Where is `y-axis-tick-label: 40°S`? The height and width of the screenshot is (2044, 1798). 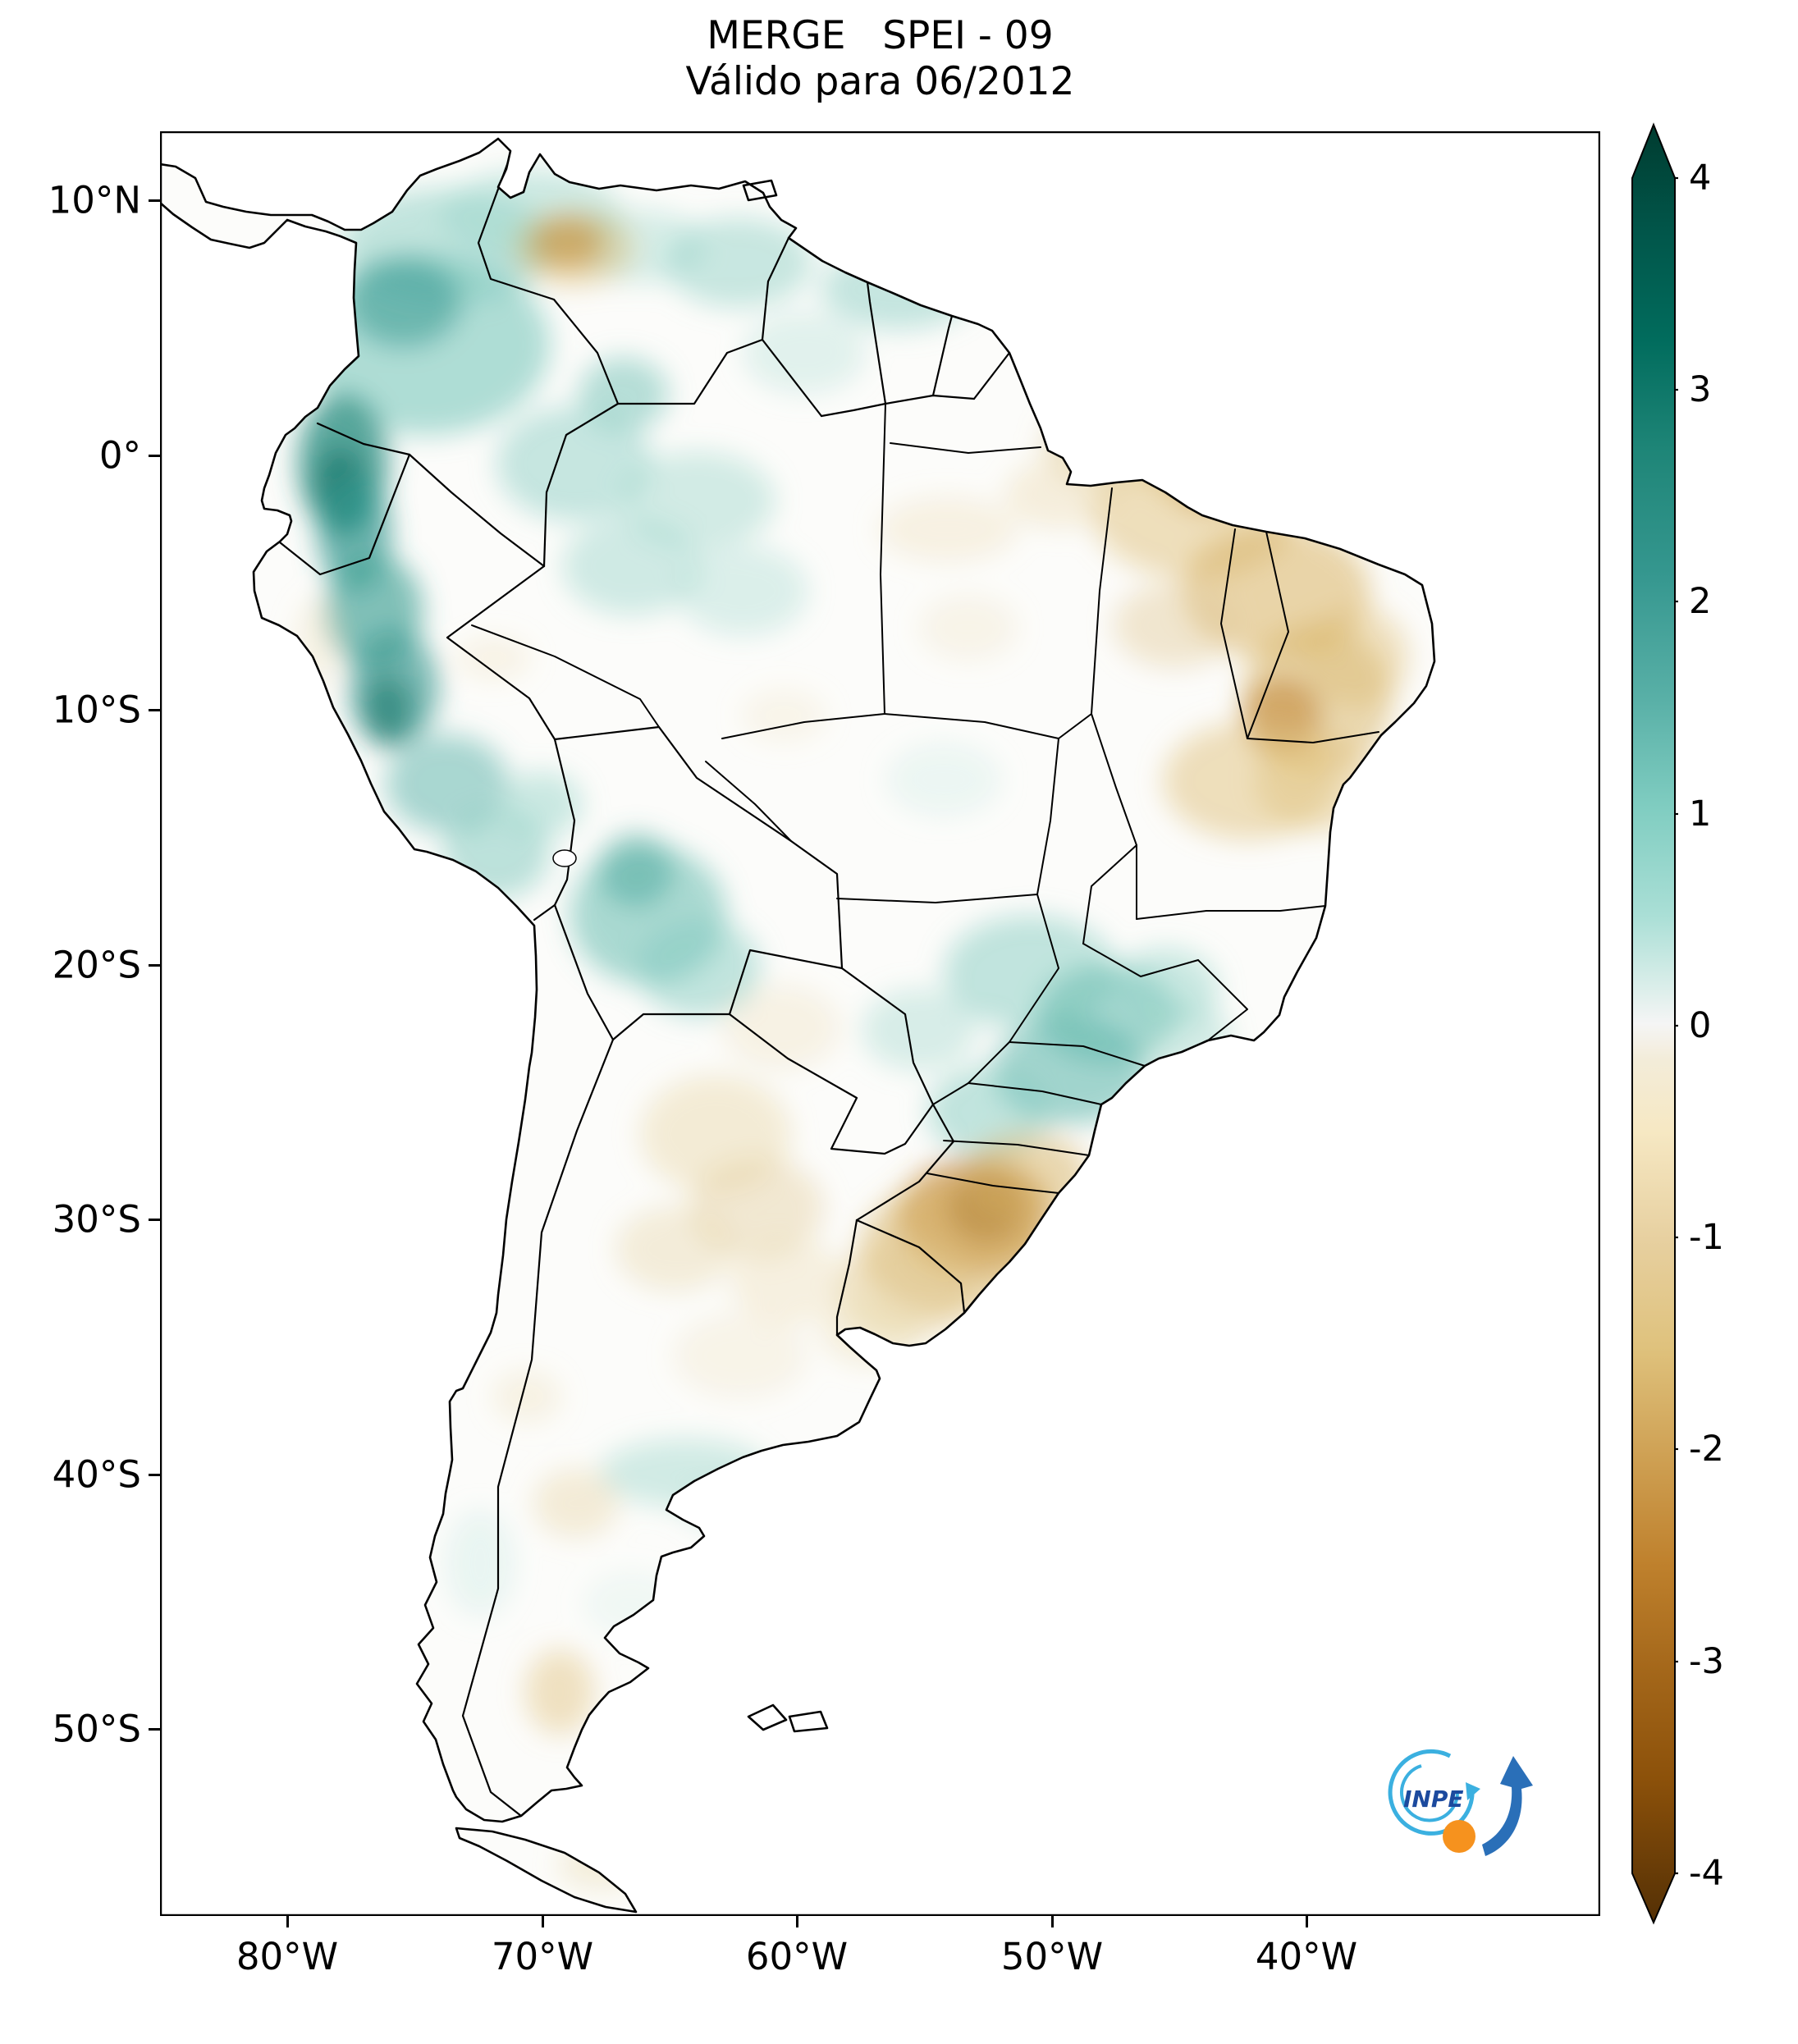 y-axis-tick-label: 40°S is located at coordinates (96, 1474).